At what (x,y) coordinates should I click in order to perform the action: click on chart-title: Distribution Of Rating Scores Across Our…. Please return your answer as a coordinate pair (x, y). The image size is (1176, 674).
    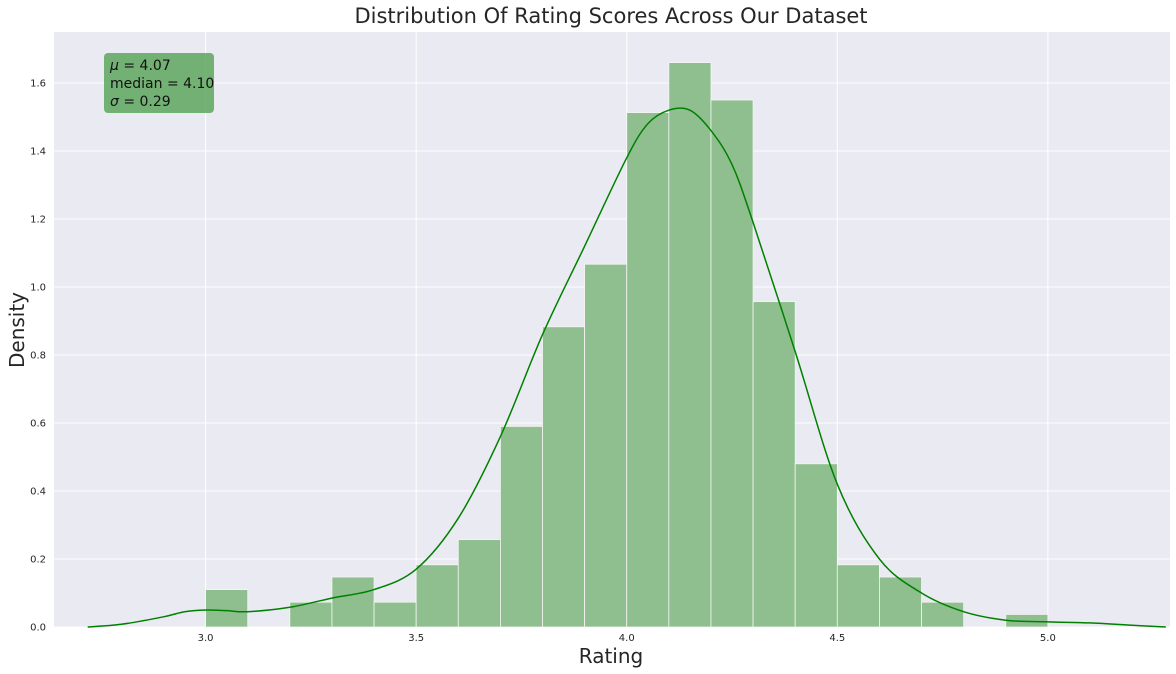
    Looking at the image, I should click on (610, 16).